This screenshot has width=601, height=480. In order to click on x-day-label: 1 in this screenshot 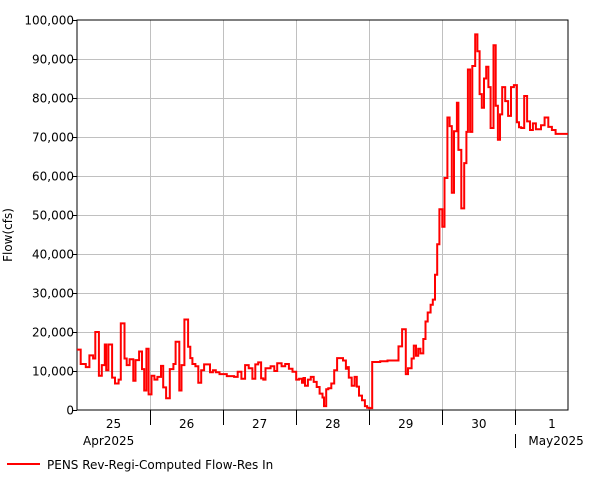, I will do `click(552, 424)`.